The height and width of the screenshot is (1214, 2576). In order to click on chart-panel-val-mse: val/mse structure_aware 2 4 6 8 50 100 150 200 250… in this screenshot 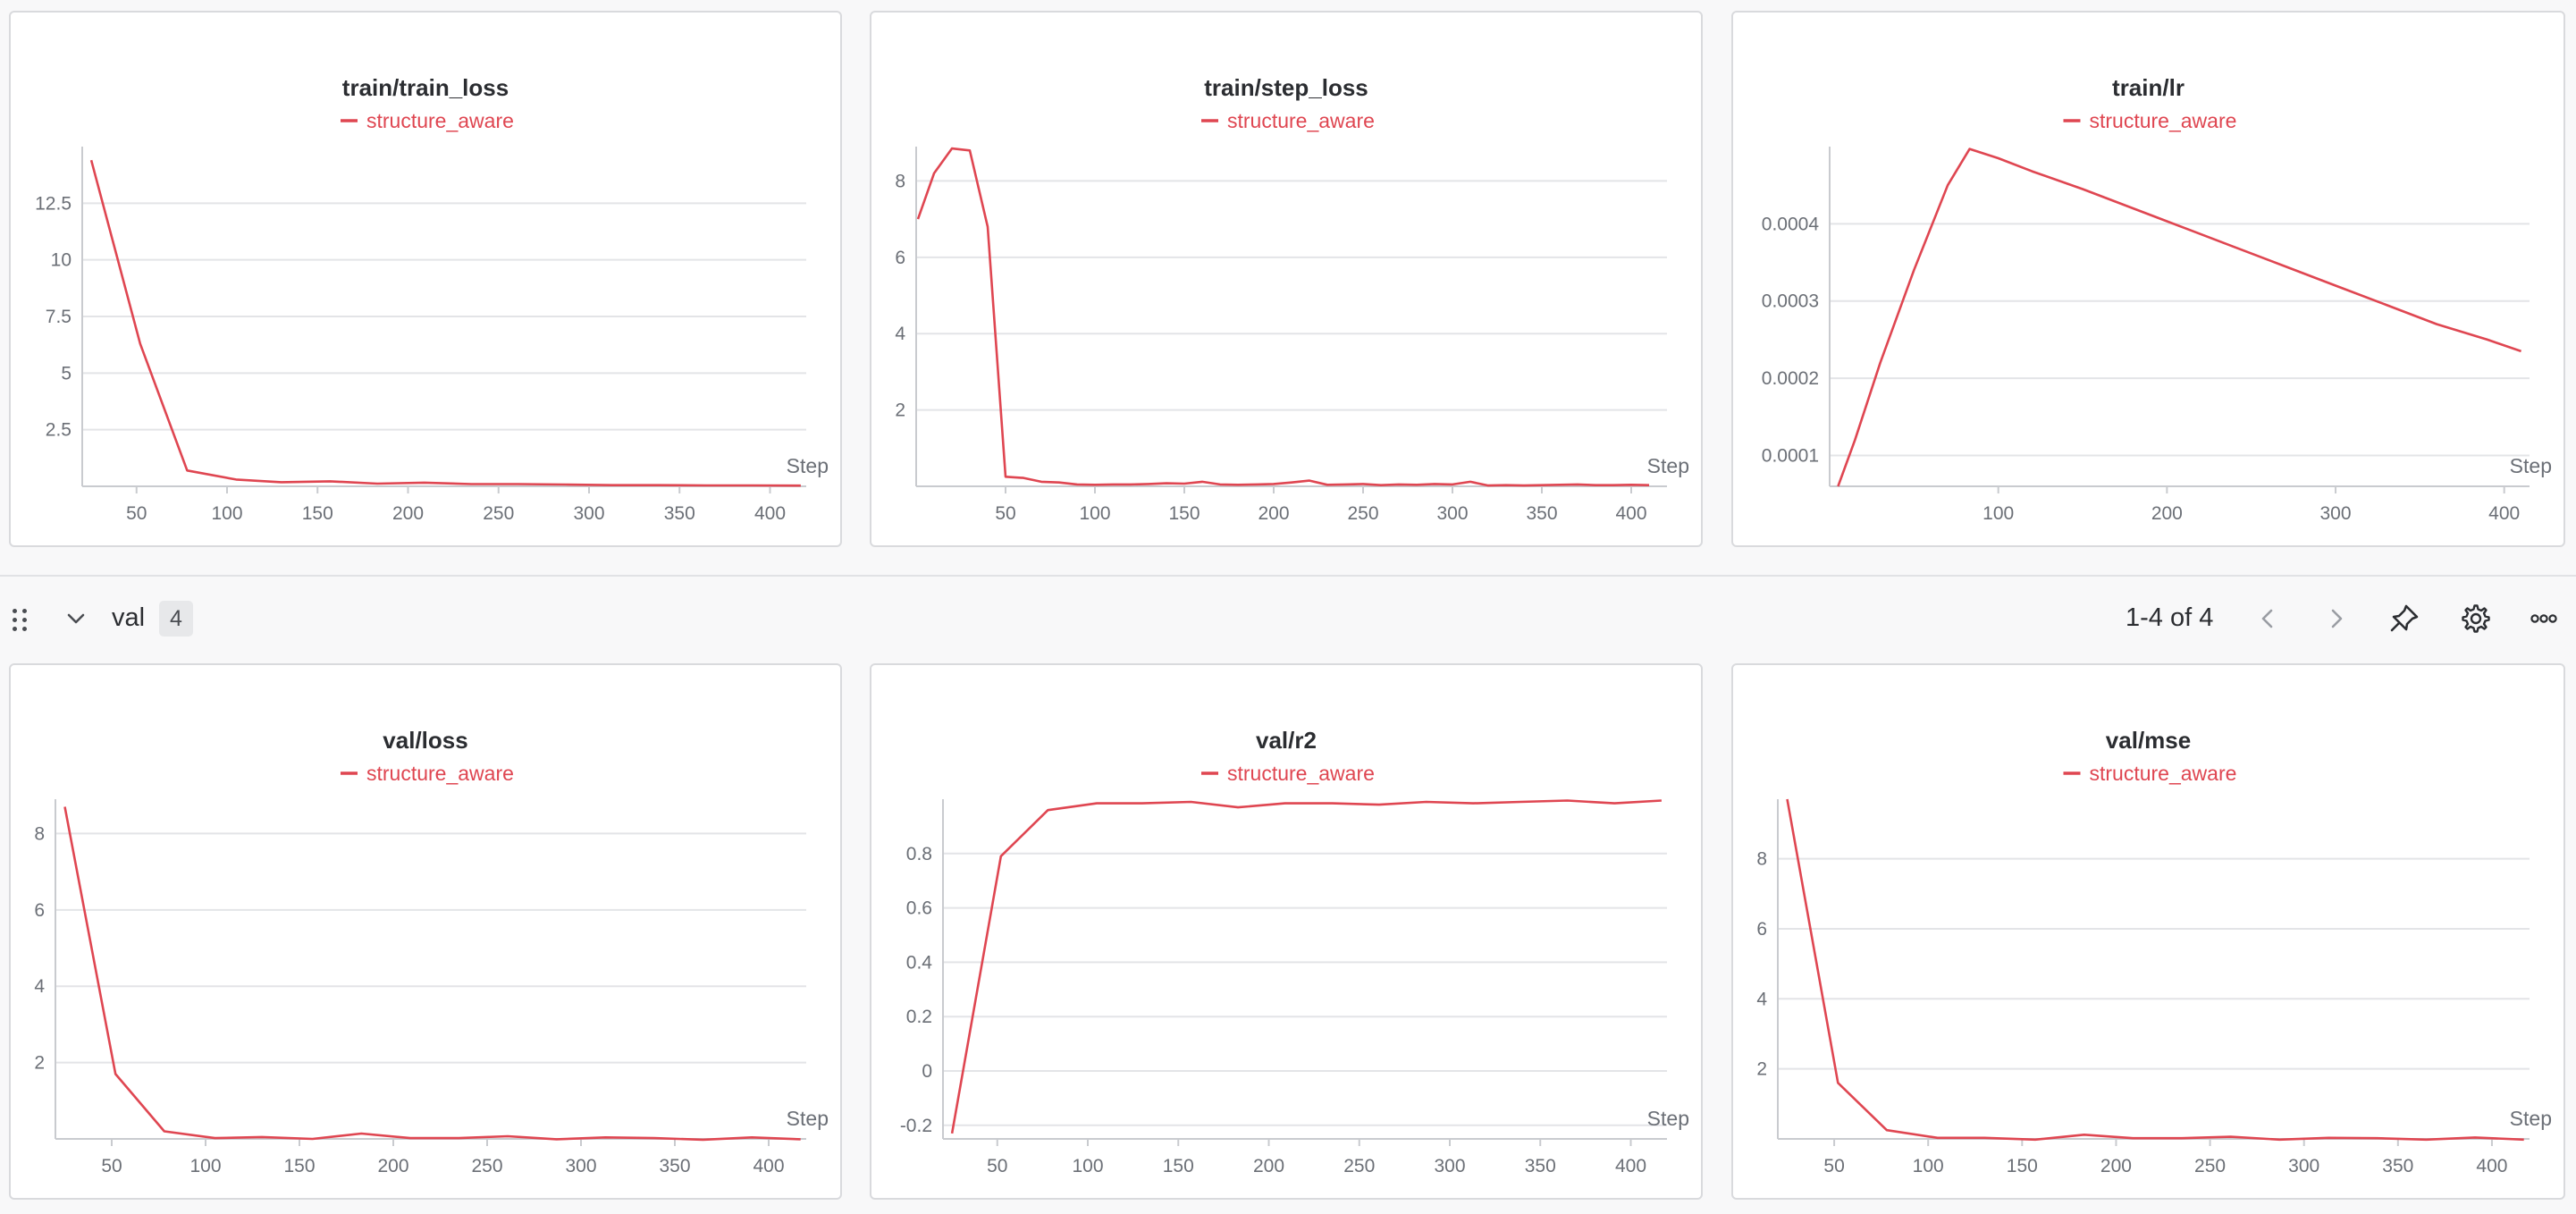, I will do `click(2148, 932)`.